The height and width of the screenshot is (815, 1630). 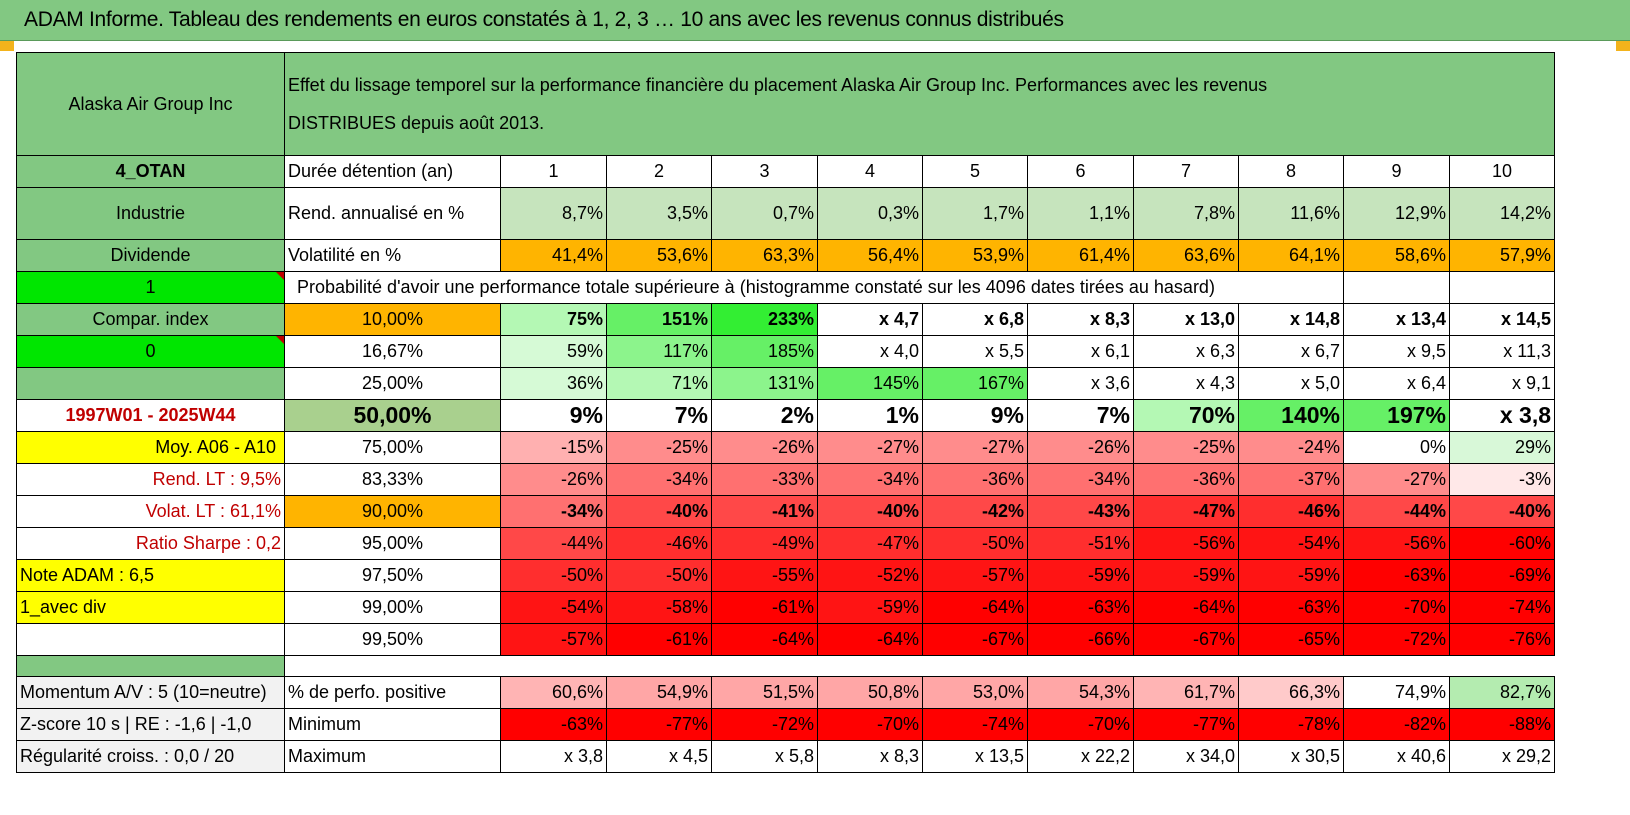 What do you see at coordinates (1186, 171) in the screenshot?
I see `year-header: 7` at bounding box center [1186, 171].